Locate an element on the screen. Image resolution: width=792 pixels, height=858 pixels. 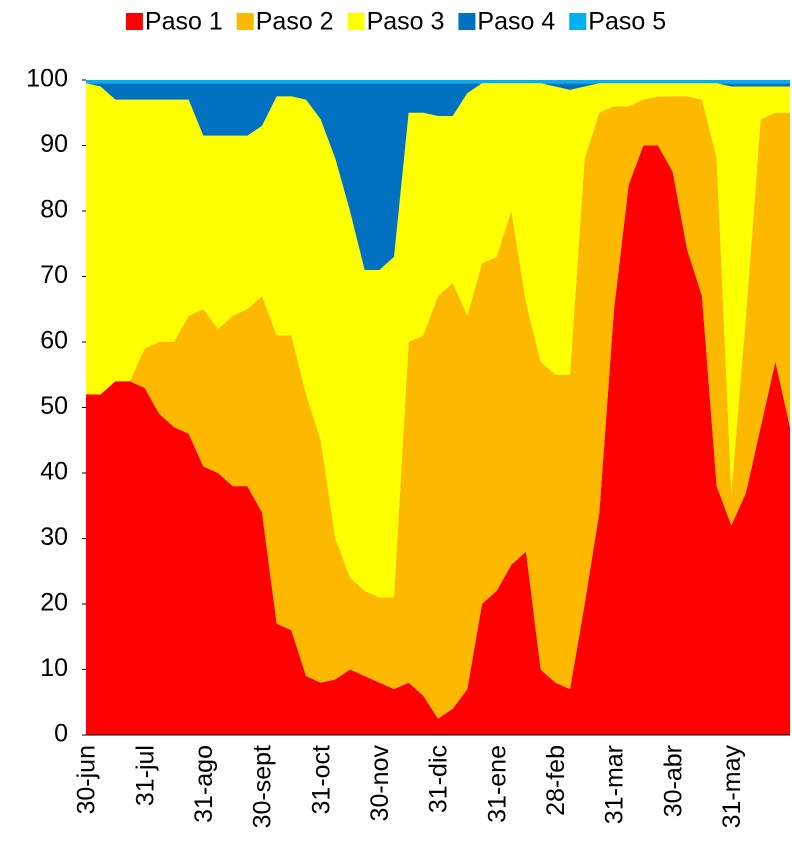
y-tick-label: 60 is located at coordinates (54, 341).